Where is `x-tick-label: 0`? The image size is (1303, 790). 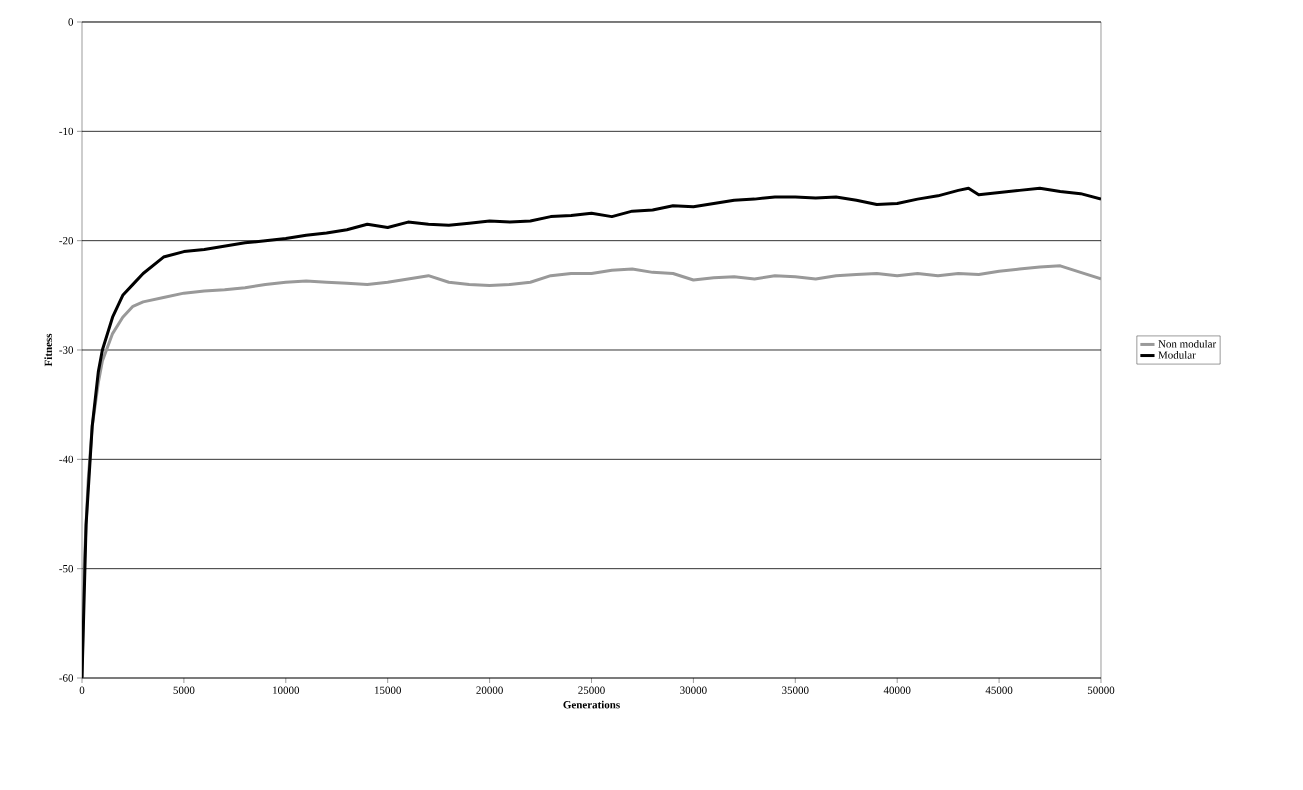 x-tick-label: 0 is located at coordinates (82, 690).